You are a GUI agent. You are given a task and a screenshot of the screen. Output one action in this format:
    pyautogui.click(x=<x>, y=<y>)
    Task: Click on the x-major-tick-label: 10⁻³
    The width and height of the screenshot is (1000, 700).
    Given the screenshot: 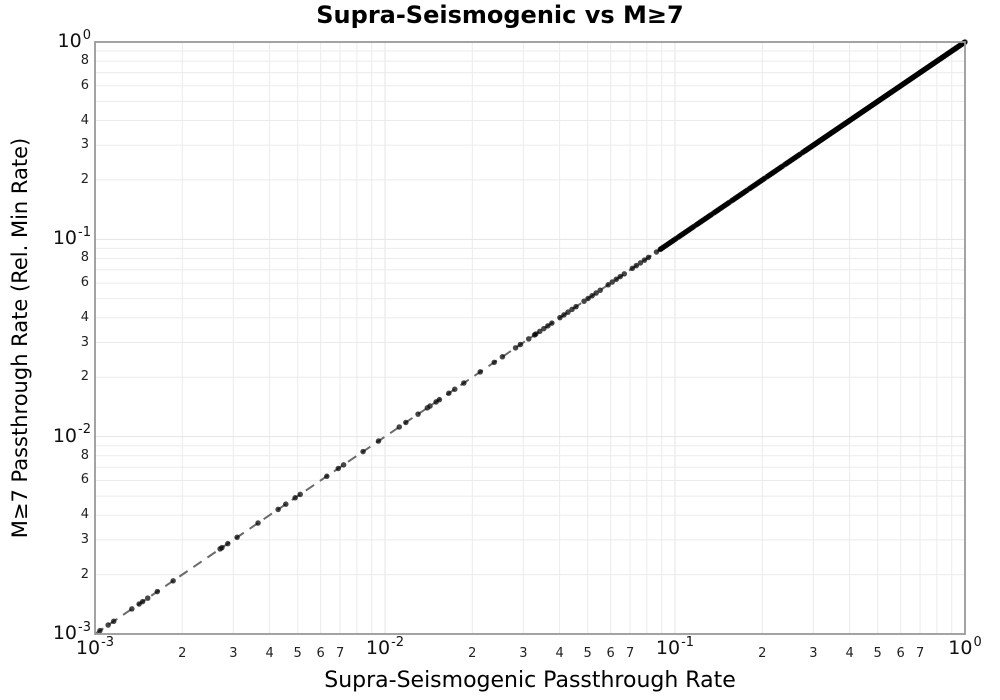 What is the action you would take?
    pyautogui.click(x=95, y=646)
    